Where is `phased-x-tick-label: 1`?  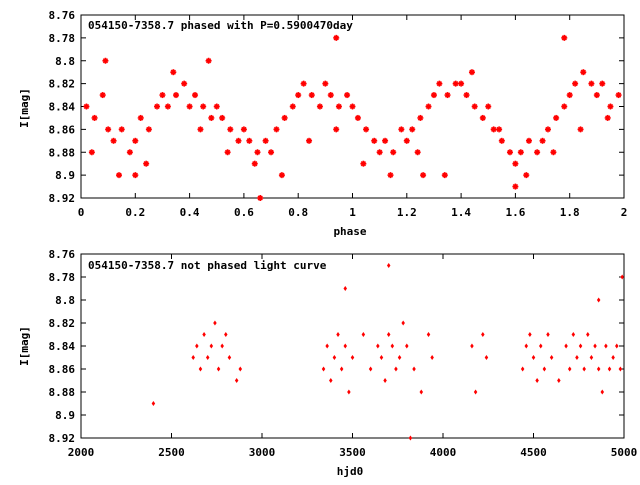
phased-x-tick-label: 1 is located at coordinates (352, 212).